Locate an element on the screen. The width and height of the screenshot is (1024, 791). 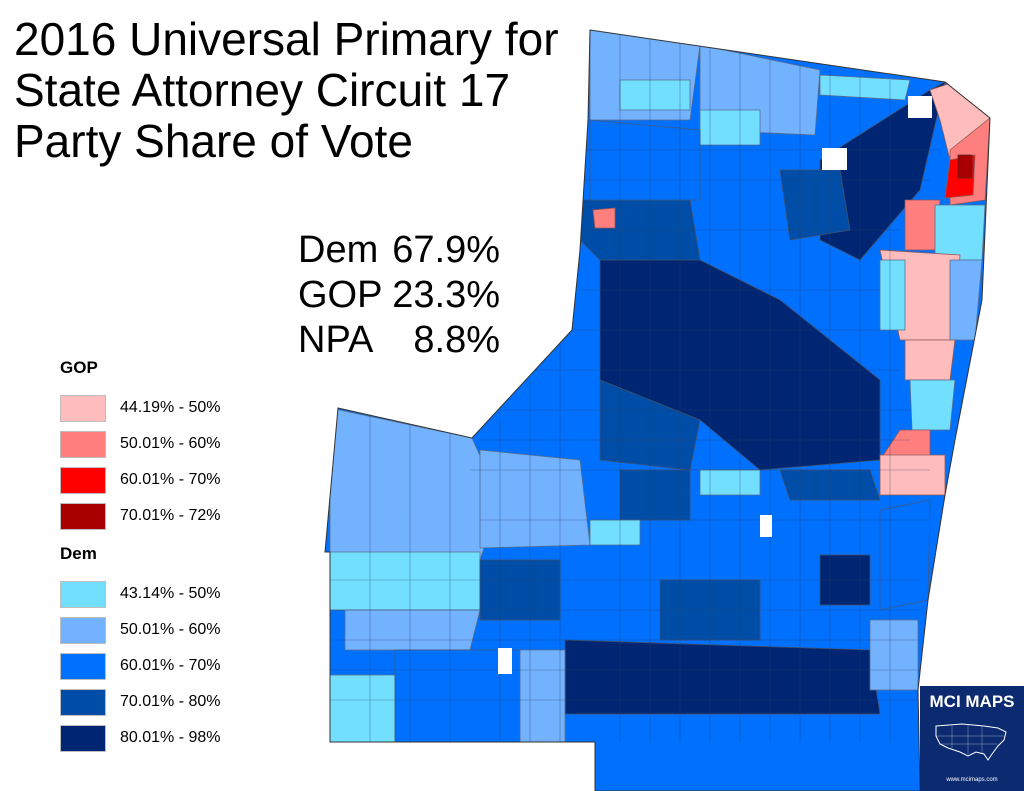
legend-item: 43.14% - 50% is located at coordinates (140, 594).